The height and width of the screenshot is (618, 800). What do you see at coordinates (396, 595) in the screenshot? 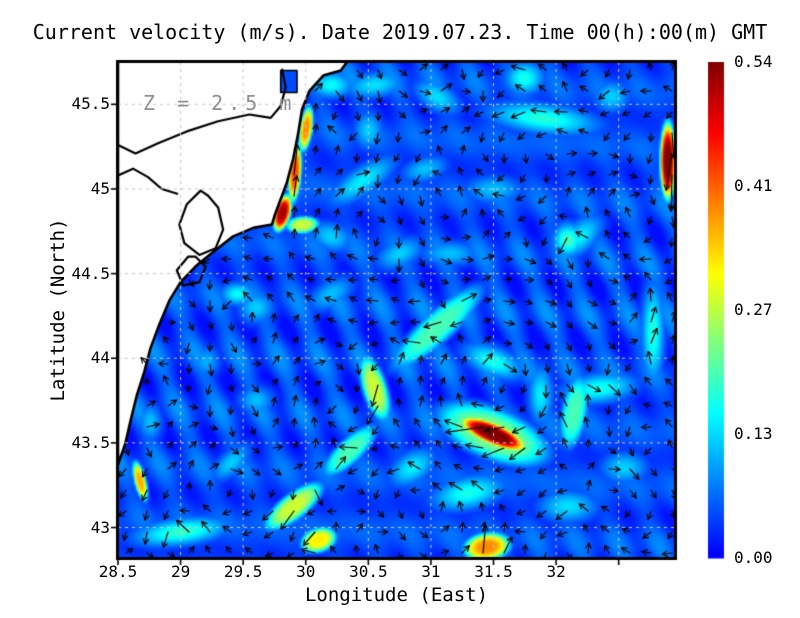
I see `x-axis-label: Longitude (East)` at bounding box center [396, 595].